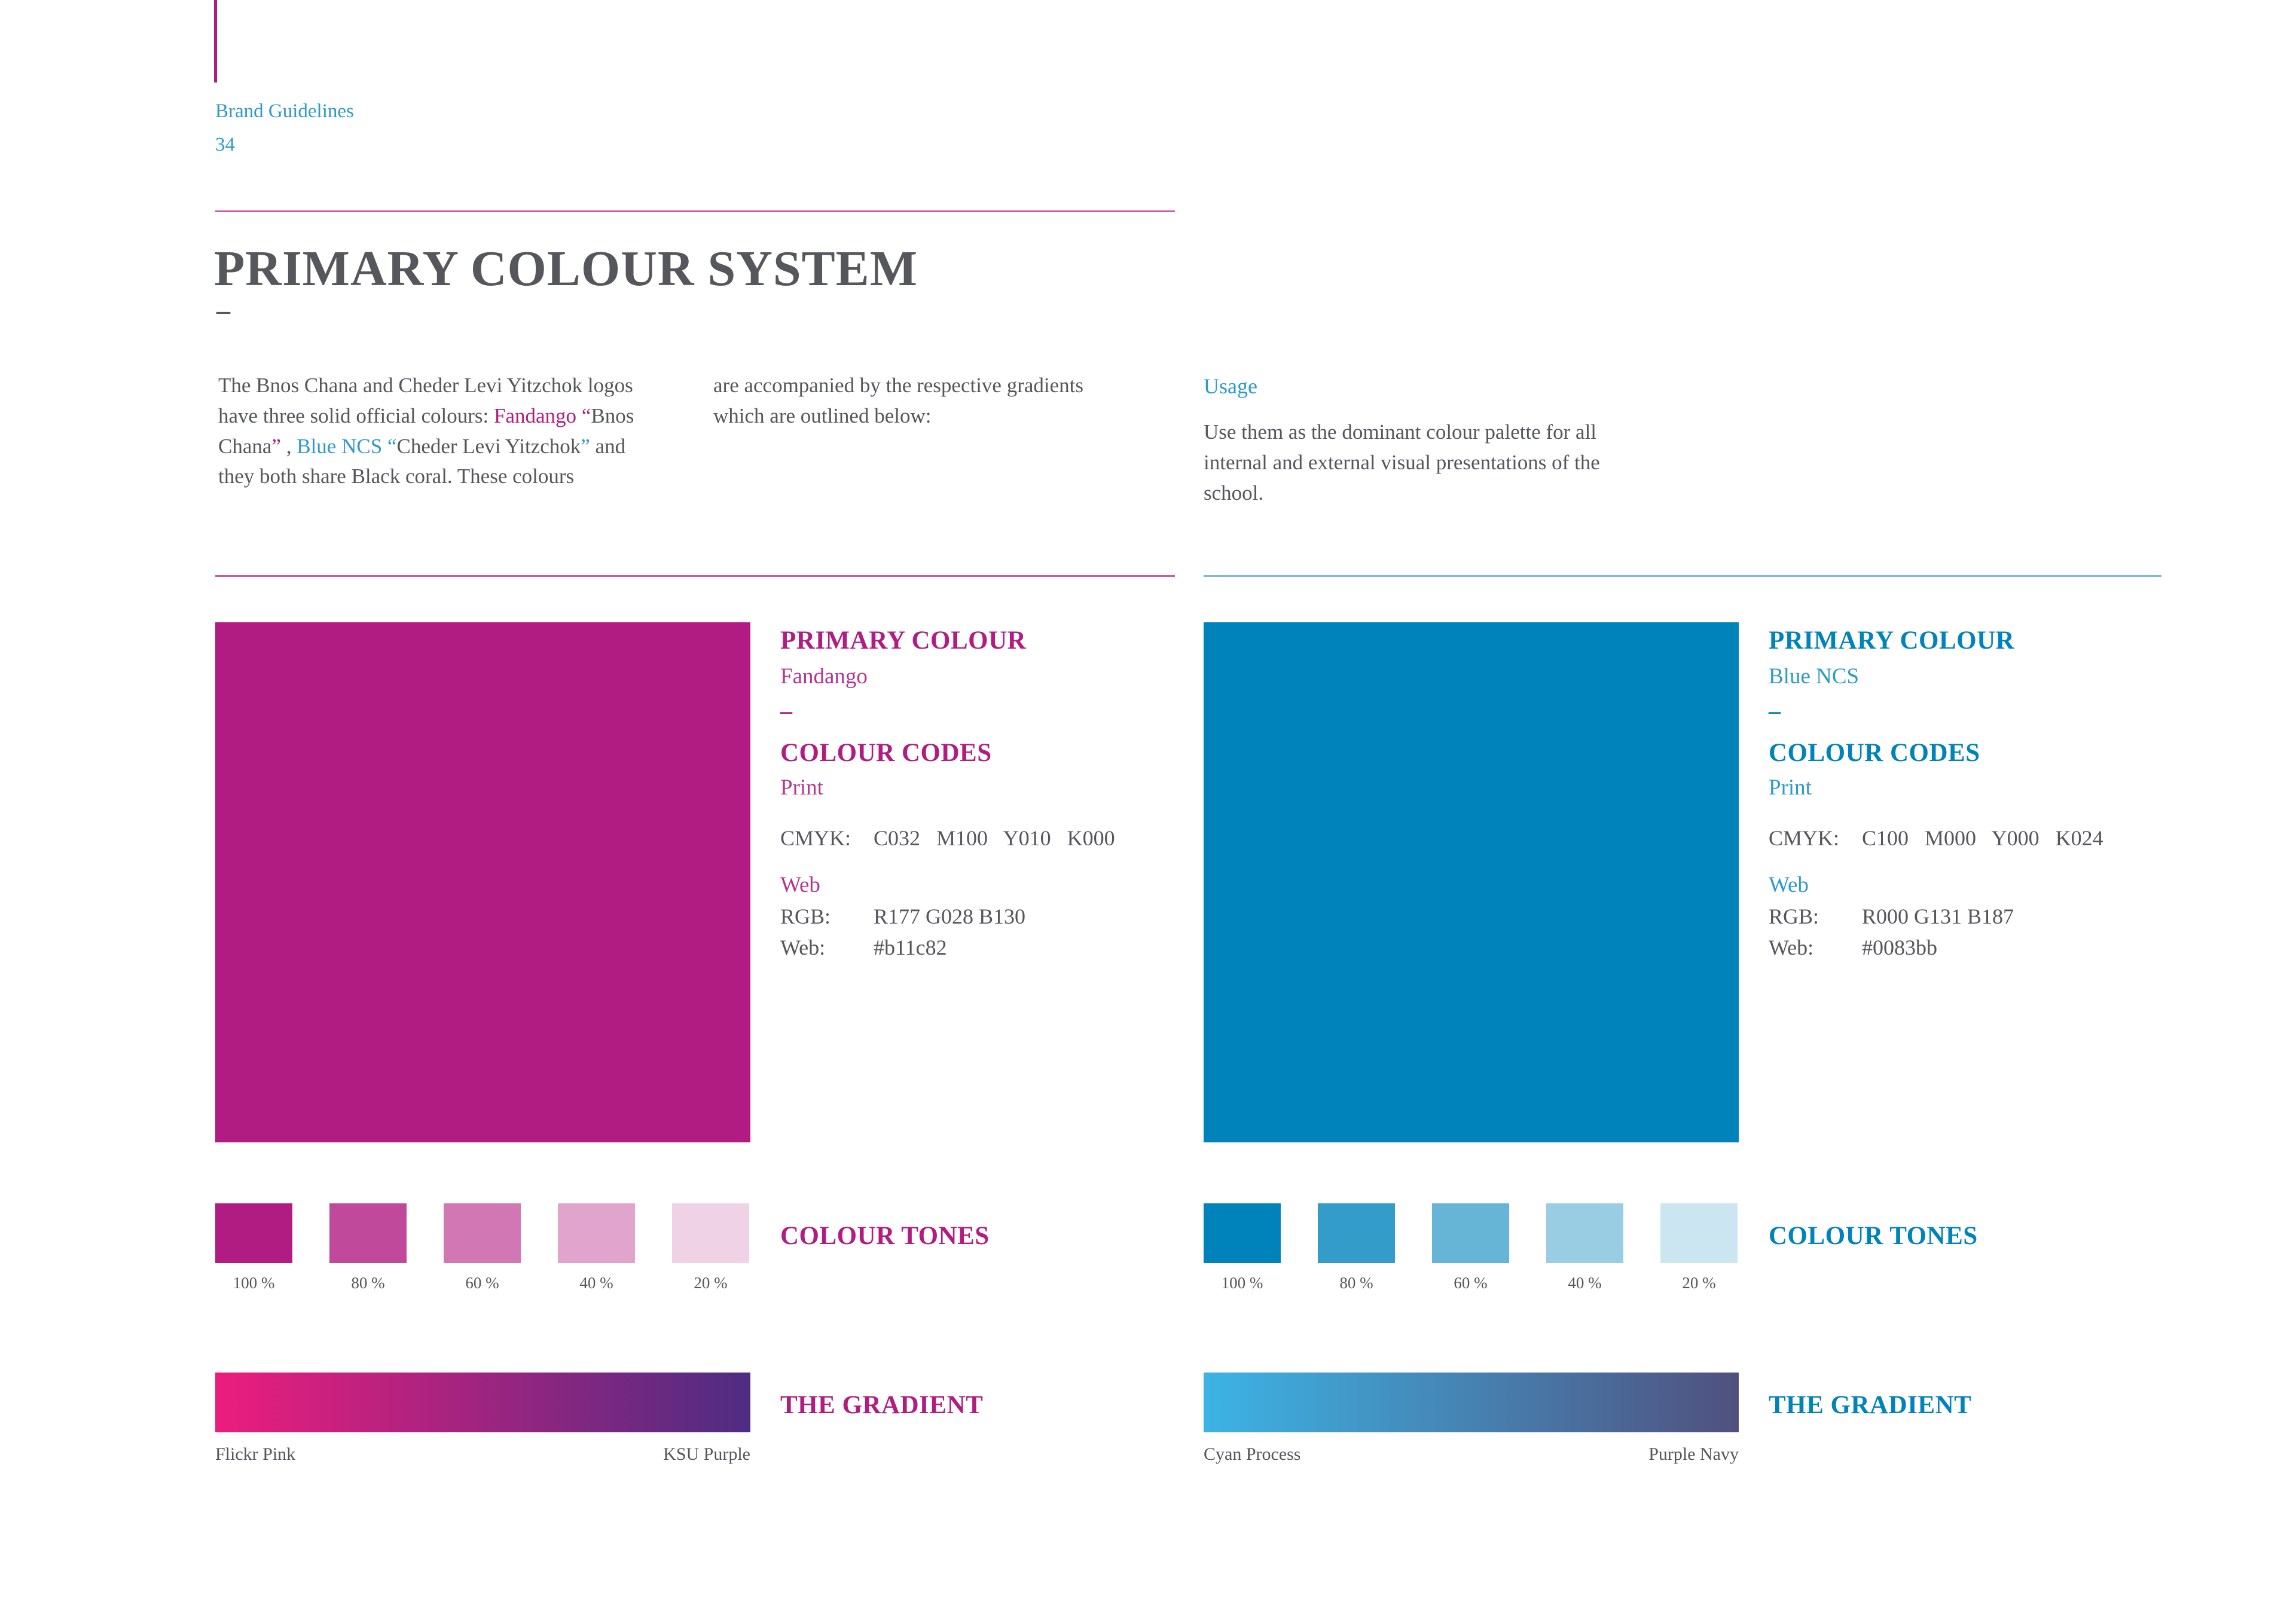  What do you see at coordinates (1230, 386) in the screenshot?
I see `usage-heading: Usage` at bounding box center [1230, 386].